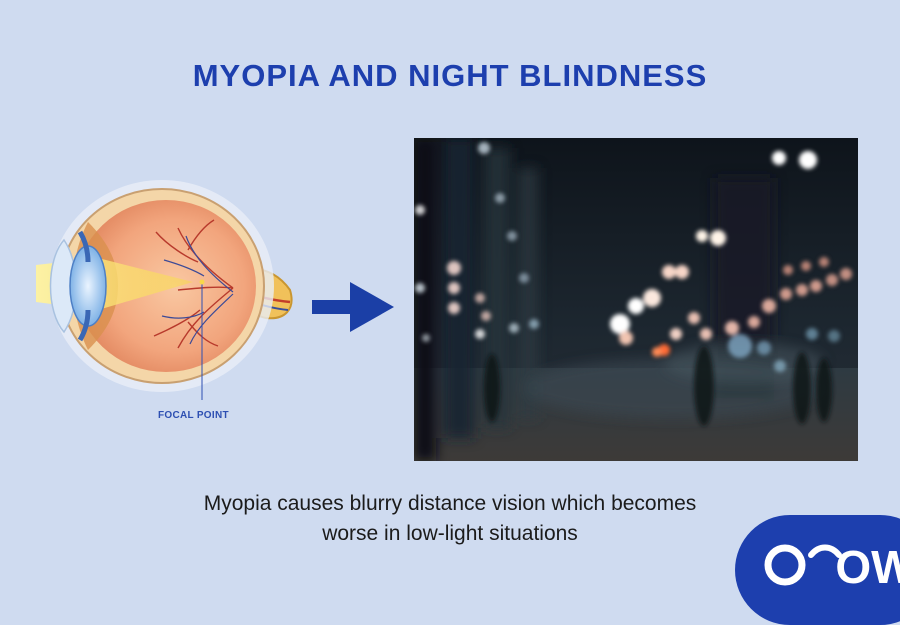  I want to click on ow-logo-icon: OW, so click(817, 570).